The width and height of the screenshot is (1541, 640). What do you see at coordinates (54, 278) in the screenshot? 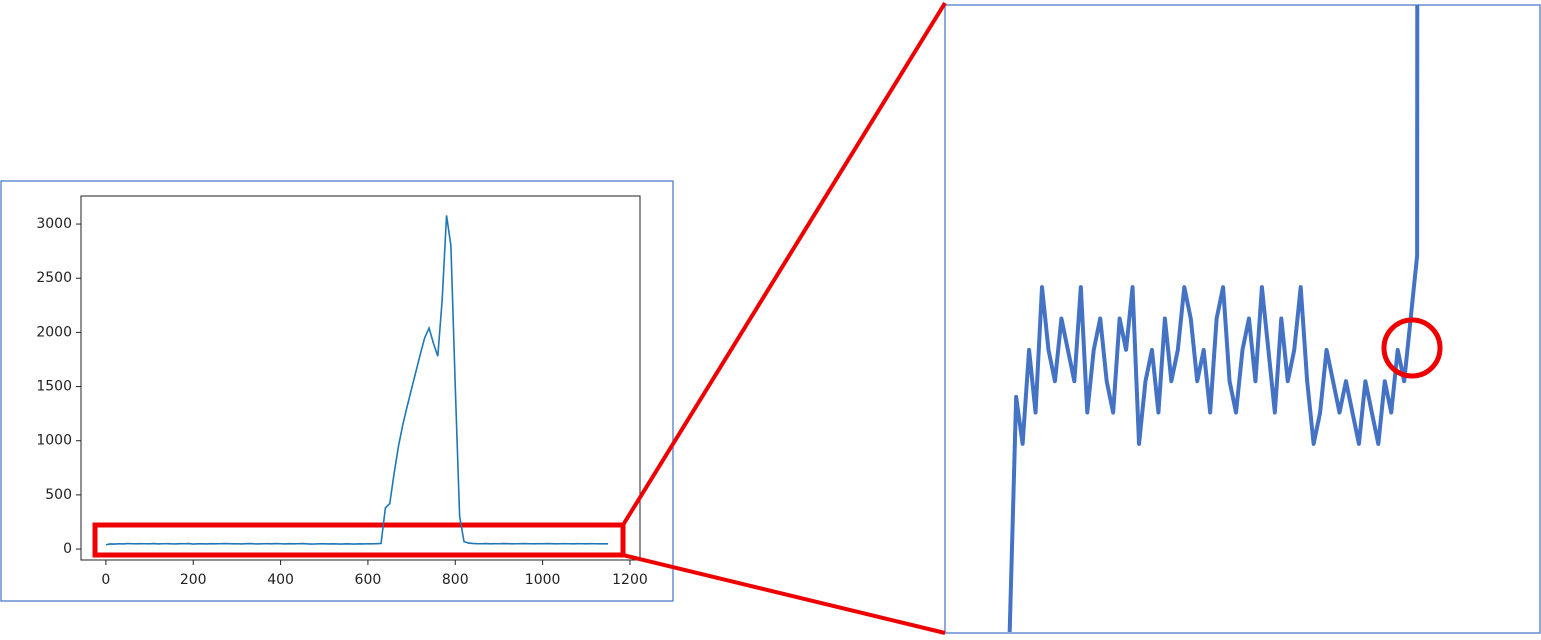
I see `y-tick-label: 2500` at bounding box center [54, 278].